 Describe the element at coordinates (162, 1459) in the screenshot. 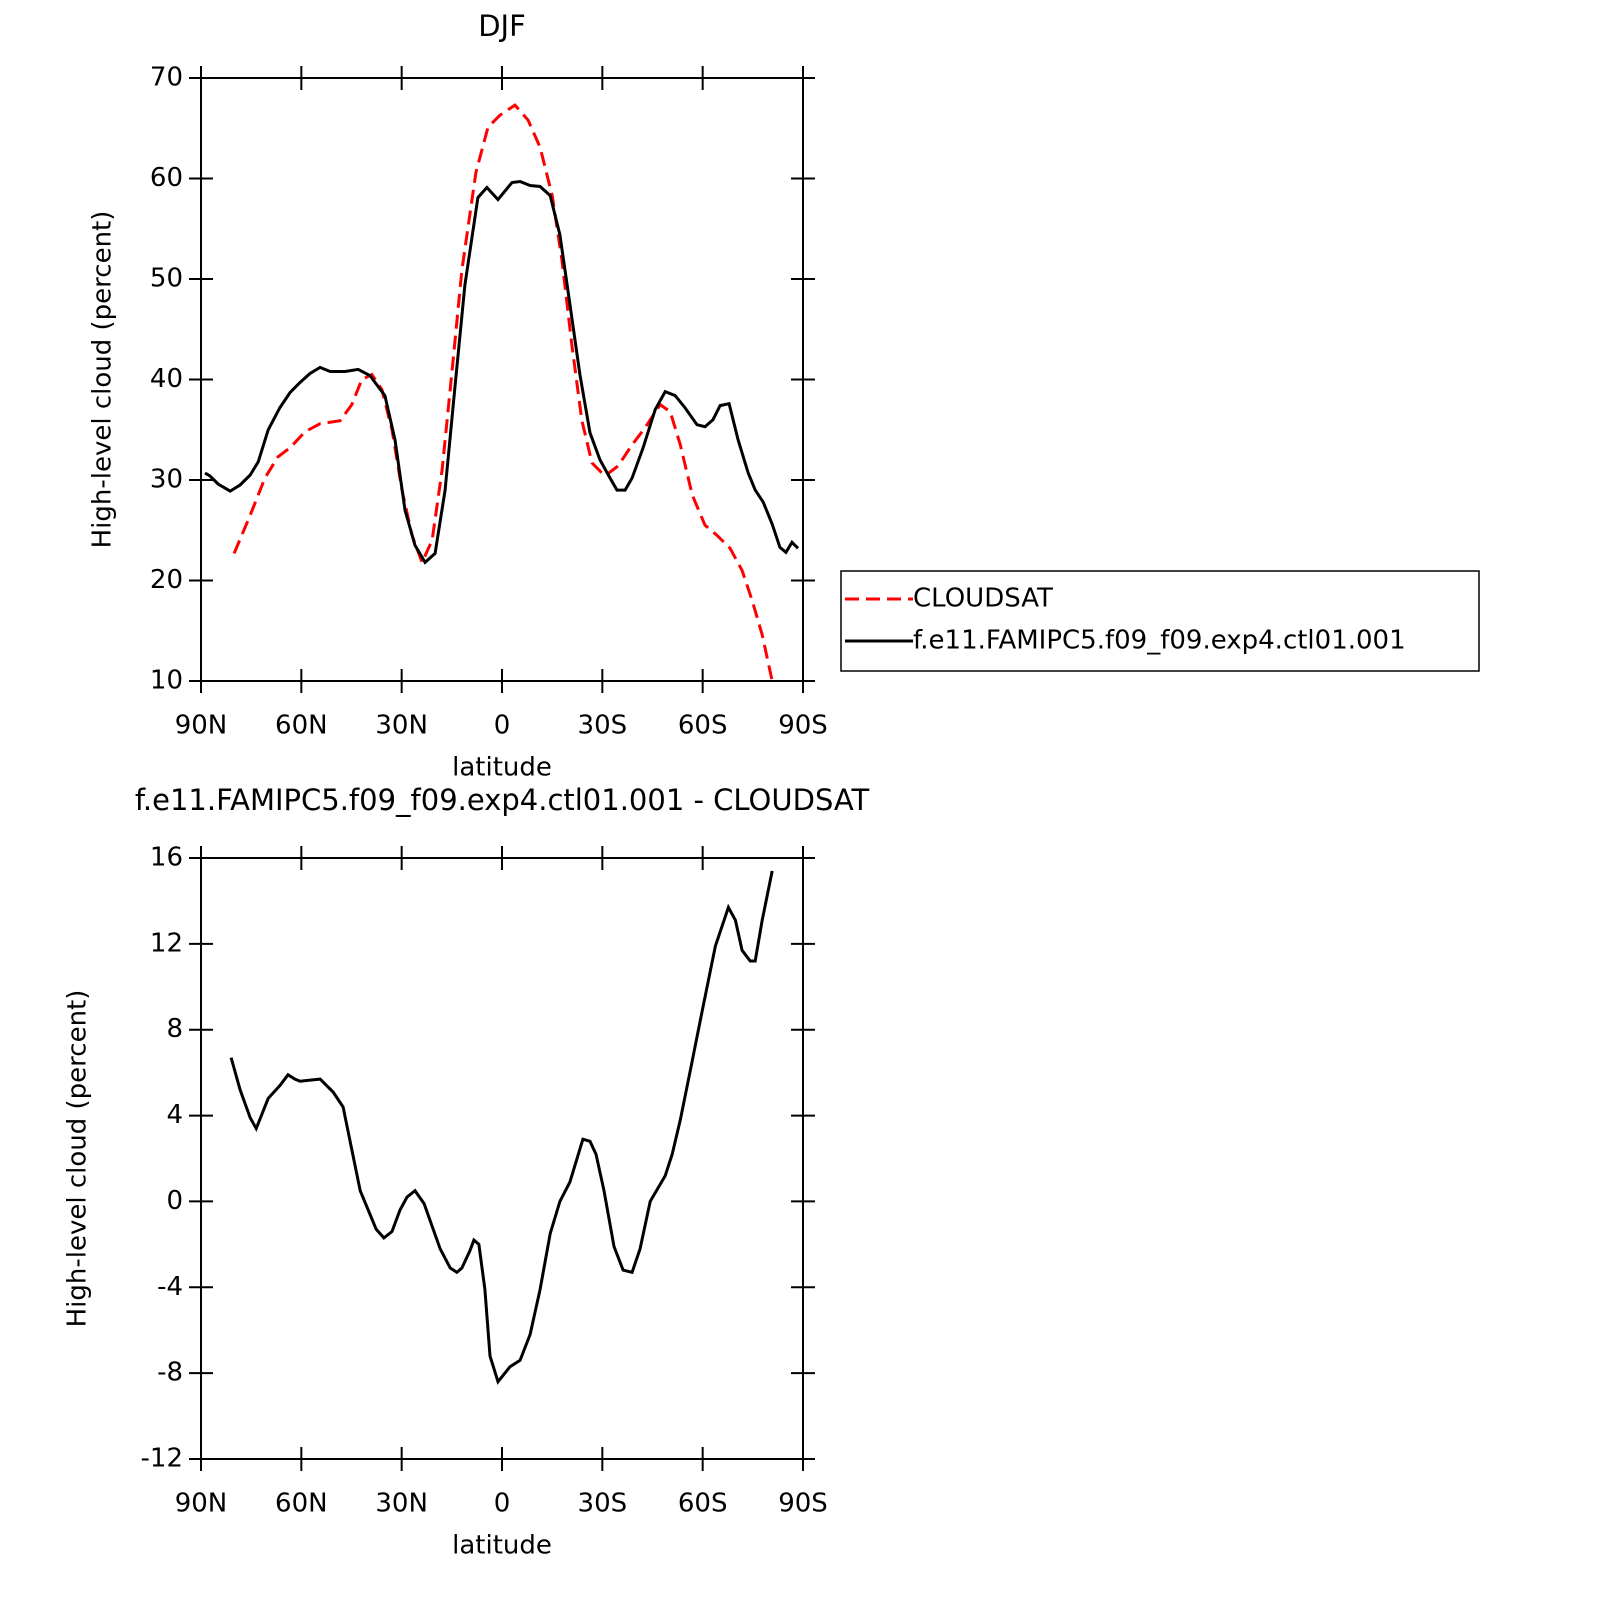

I see `y-tick-label: -12` at that location.